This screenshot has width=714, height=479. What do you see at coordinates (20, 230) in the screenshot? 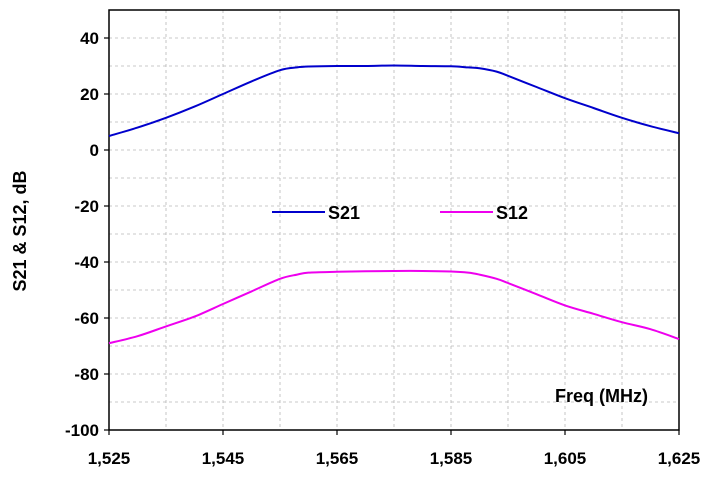
I see `y-axis-label: S21 & S12, dB` at bounding box center [20, 230].